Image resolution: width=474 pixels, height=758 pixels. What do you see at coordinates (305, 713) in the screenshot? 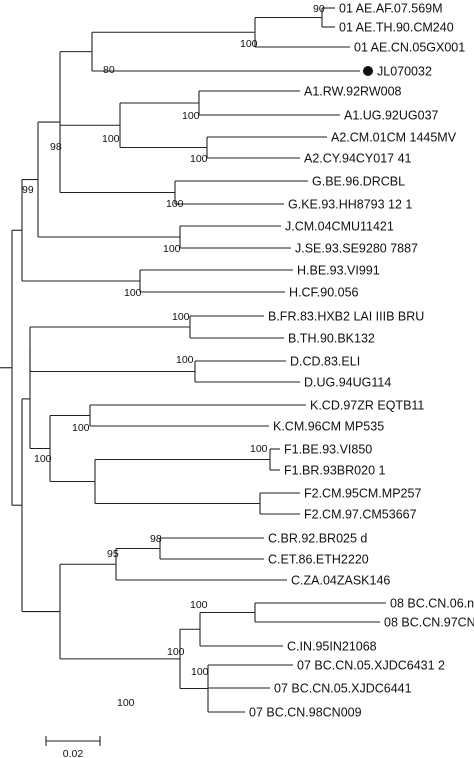
I see `taxon-label: 07 BC.CN.98CN009` at bounding box center [305, 713].